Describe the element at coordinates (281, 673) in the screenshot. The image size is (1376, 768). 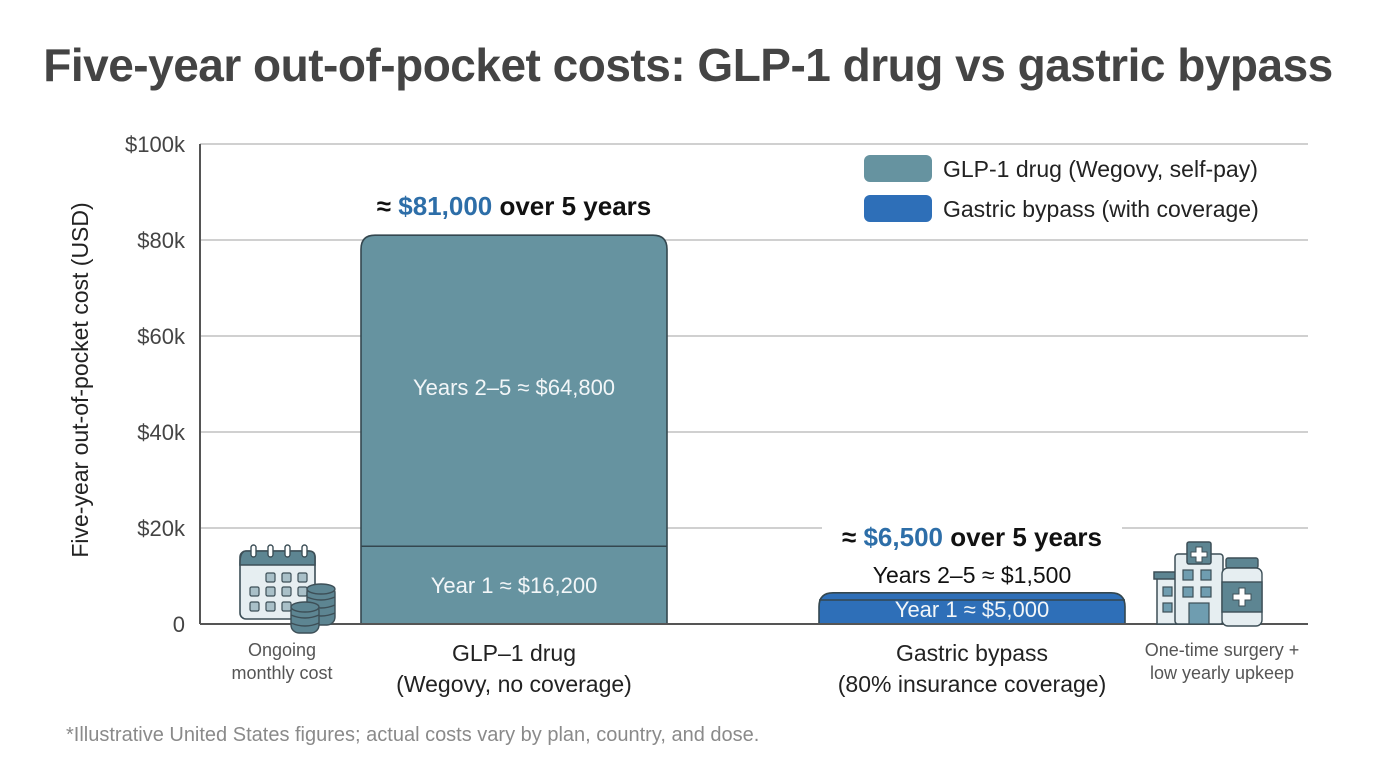
I see `annotation-calendar-line2: monthly cost` at that location.